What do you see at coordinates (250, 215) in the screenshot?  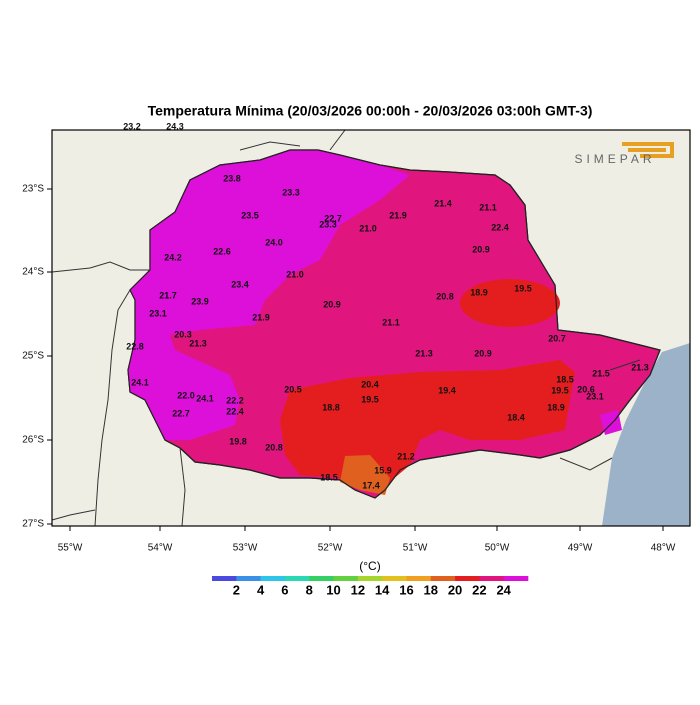 I see `station-value: 23.5` at bounding box center [250, 215].